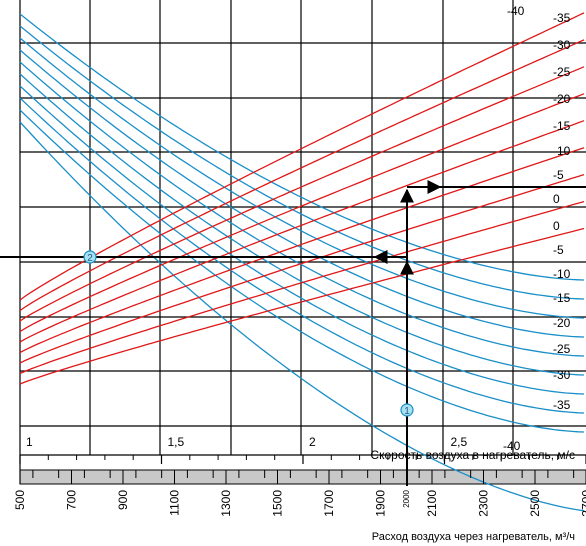 This screenshot has width=586, height=546. I want to click on flow-axis-label: Расход воздуха через нагреватель, м³/ч, so click(473, 537).